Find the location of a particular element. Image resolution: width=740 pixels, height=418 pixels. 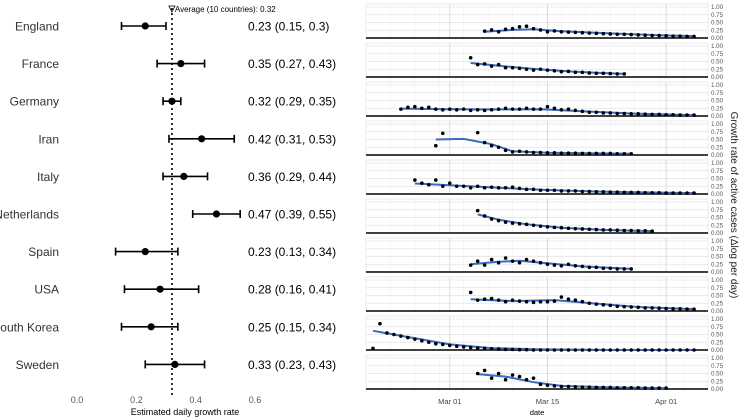

country-label: Italy is located at coordinates (48, 177).